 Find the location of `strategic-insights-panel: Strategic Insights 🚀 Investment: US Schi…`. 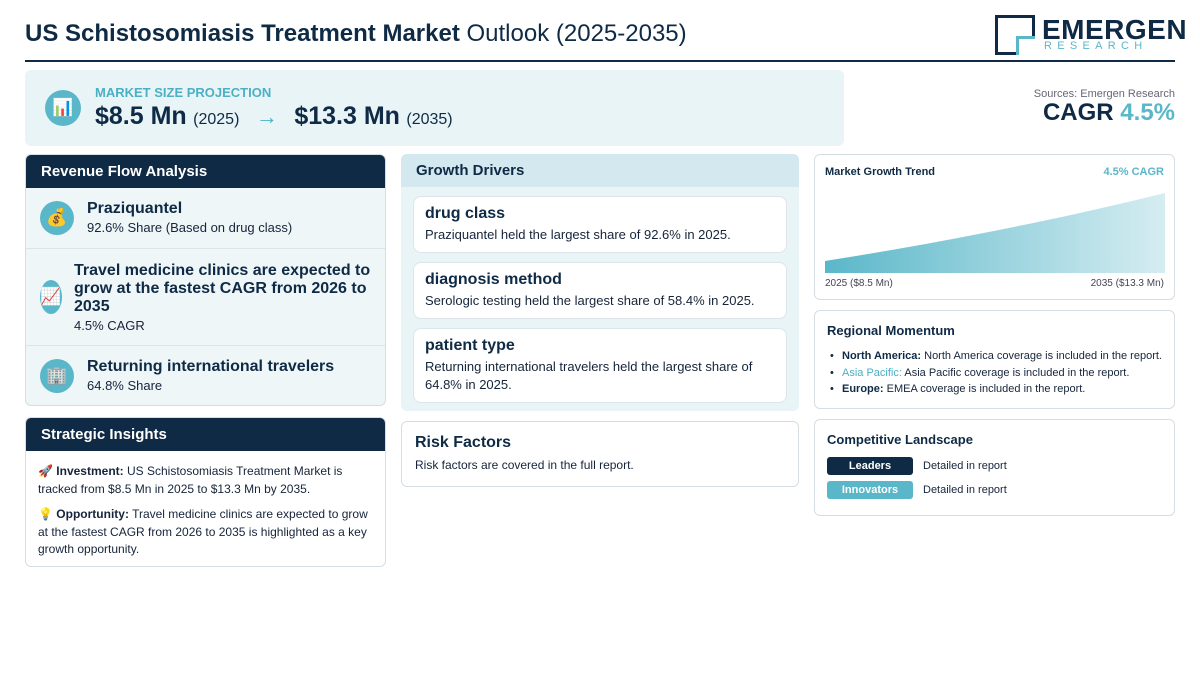

strategic-insights-panel: Strategic Insights 🚀 Investment: US Schi… is located at coordinates (205, 492).